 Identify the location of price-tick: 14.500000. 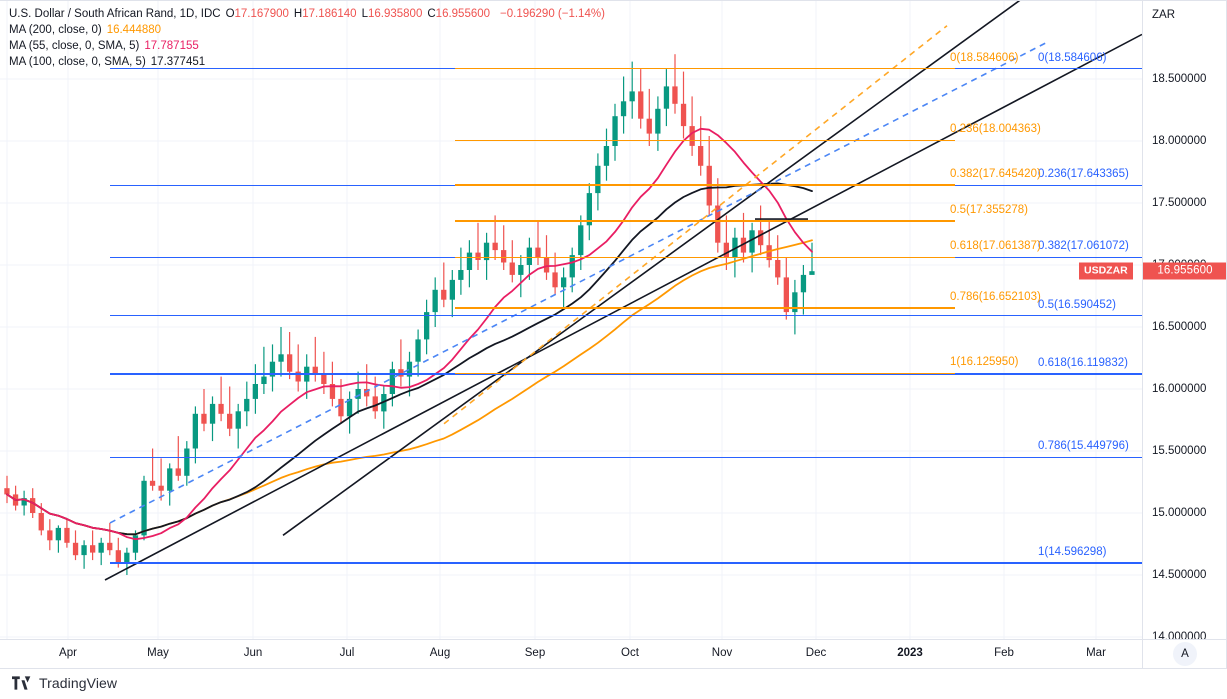
(1179, 575).